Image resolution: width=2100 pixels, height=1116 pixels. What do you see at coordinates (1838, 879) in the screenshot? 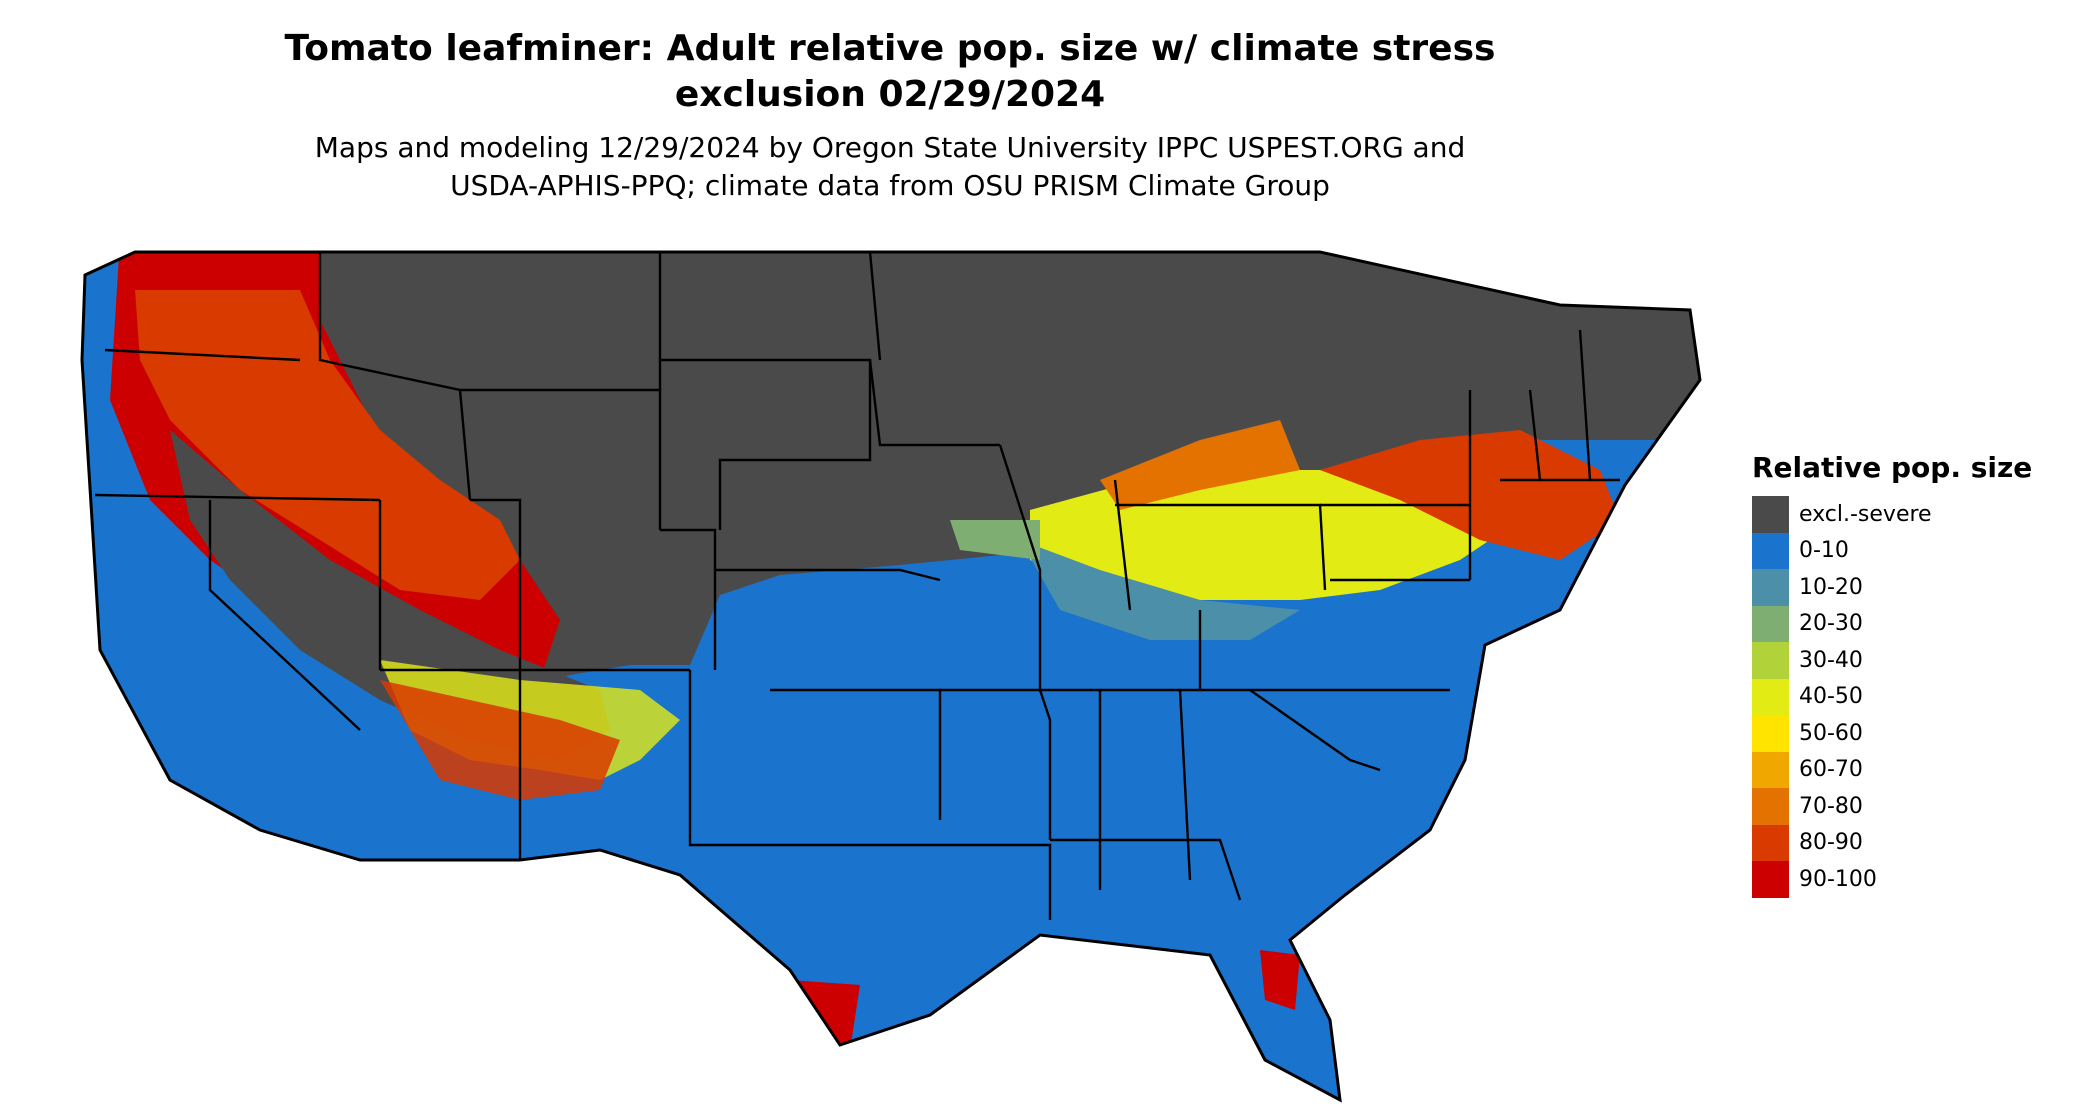
I see `legend-label: 90-100` at bounding box center [1838, 879].